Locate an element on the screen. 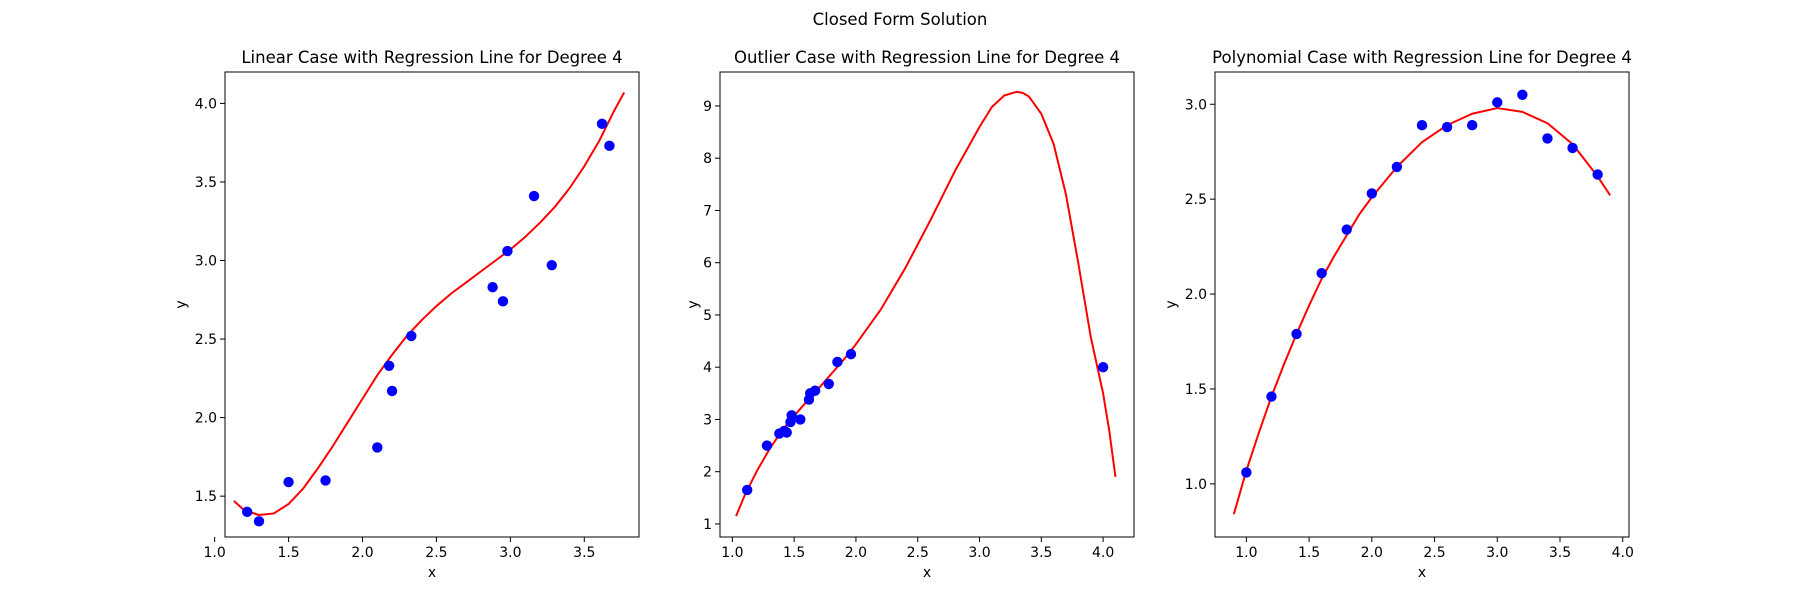  y-tick-label: 3 is located at coordinates (707, 420).